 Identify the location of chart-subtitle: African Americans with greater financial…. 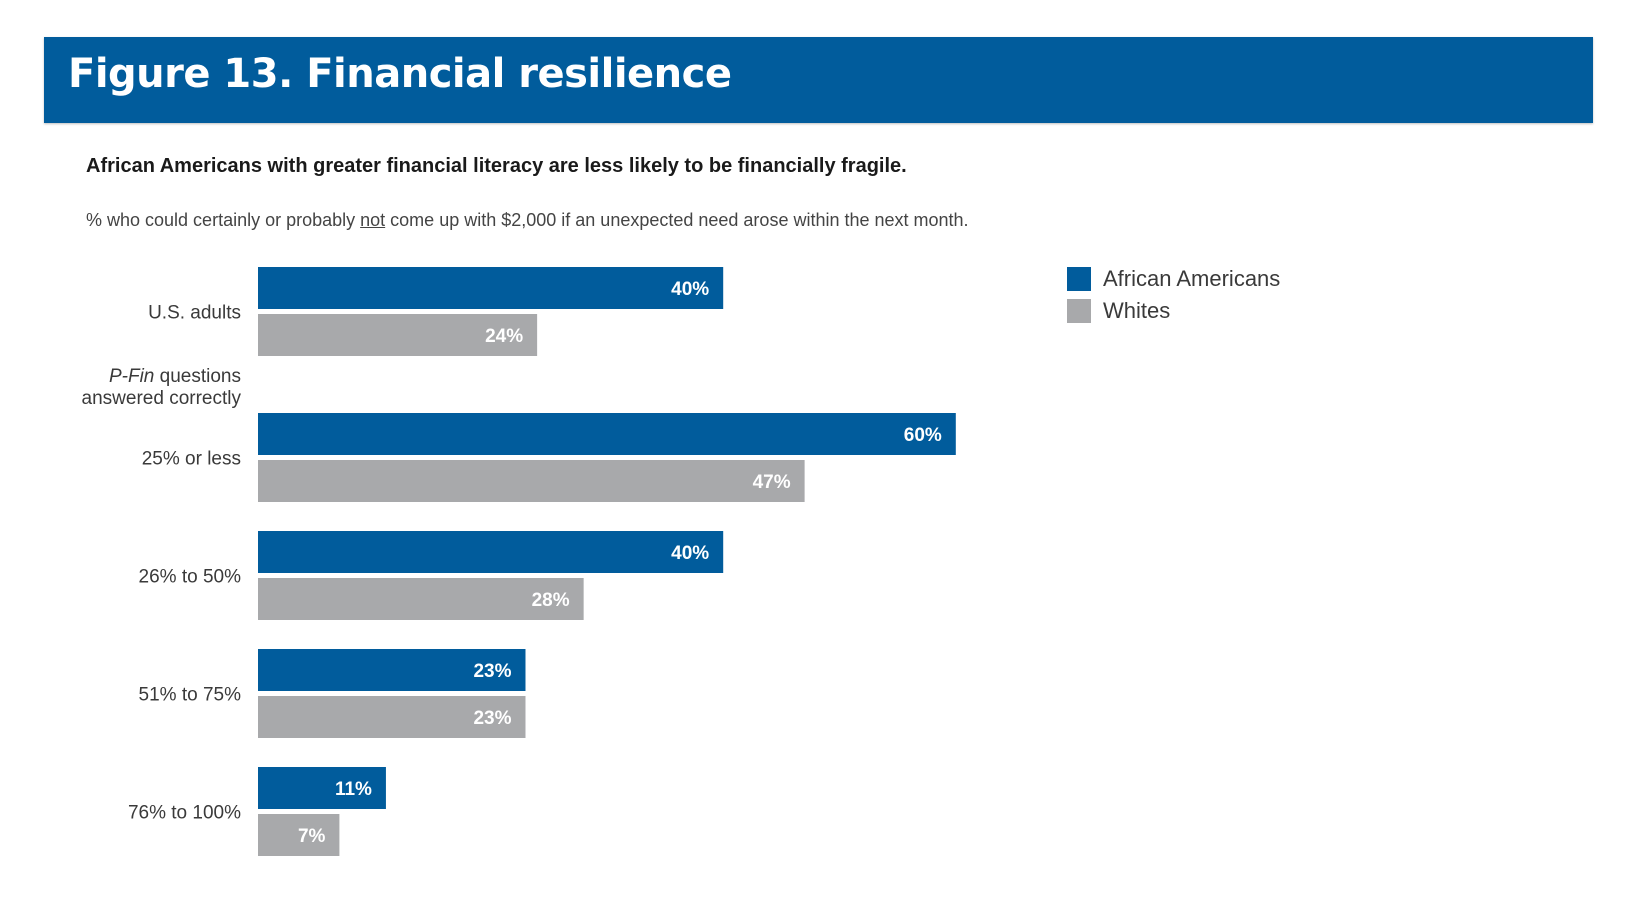
(496, 166).